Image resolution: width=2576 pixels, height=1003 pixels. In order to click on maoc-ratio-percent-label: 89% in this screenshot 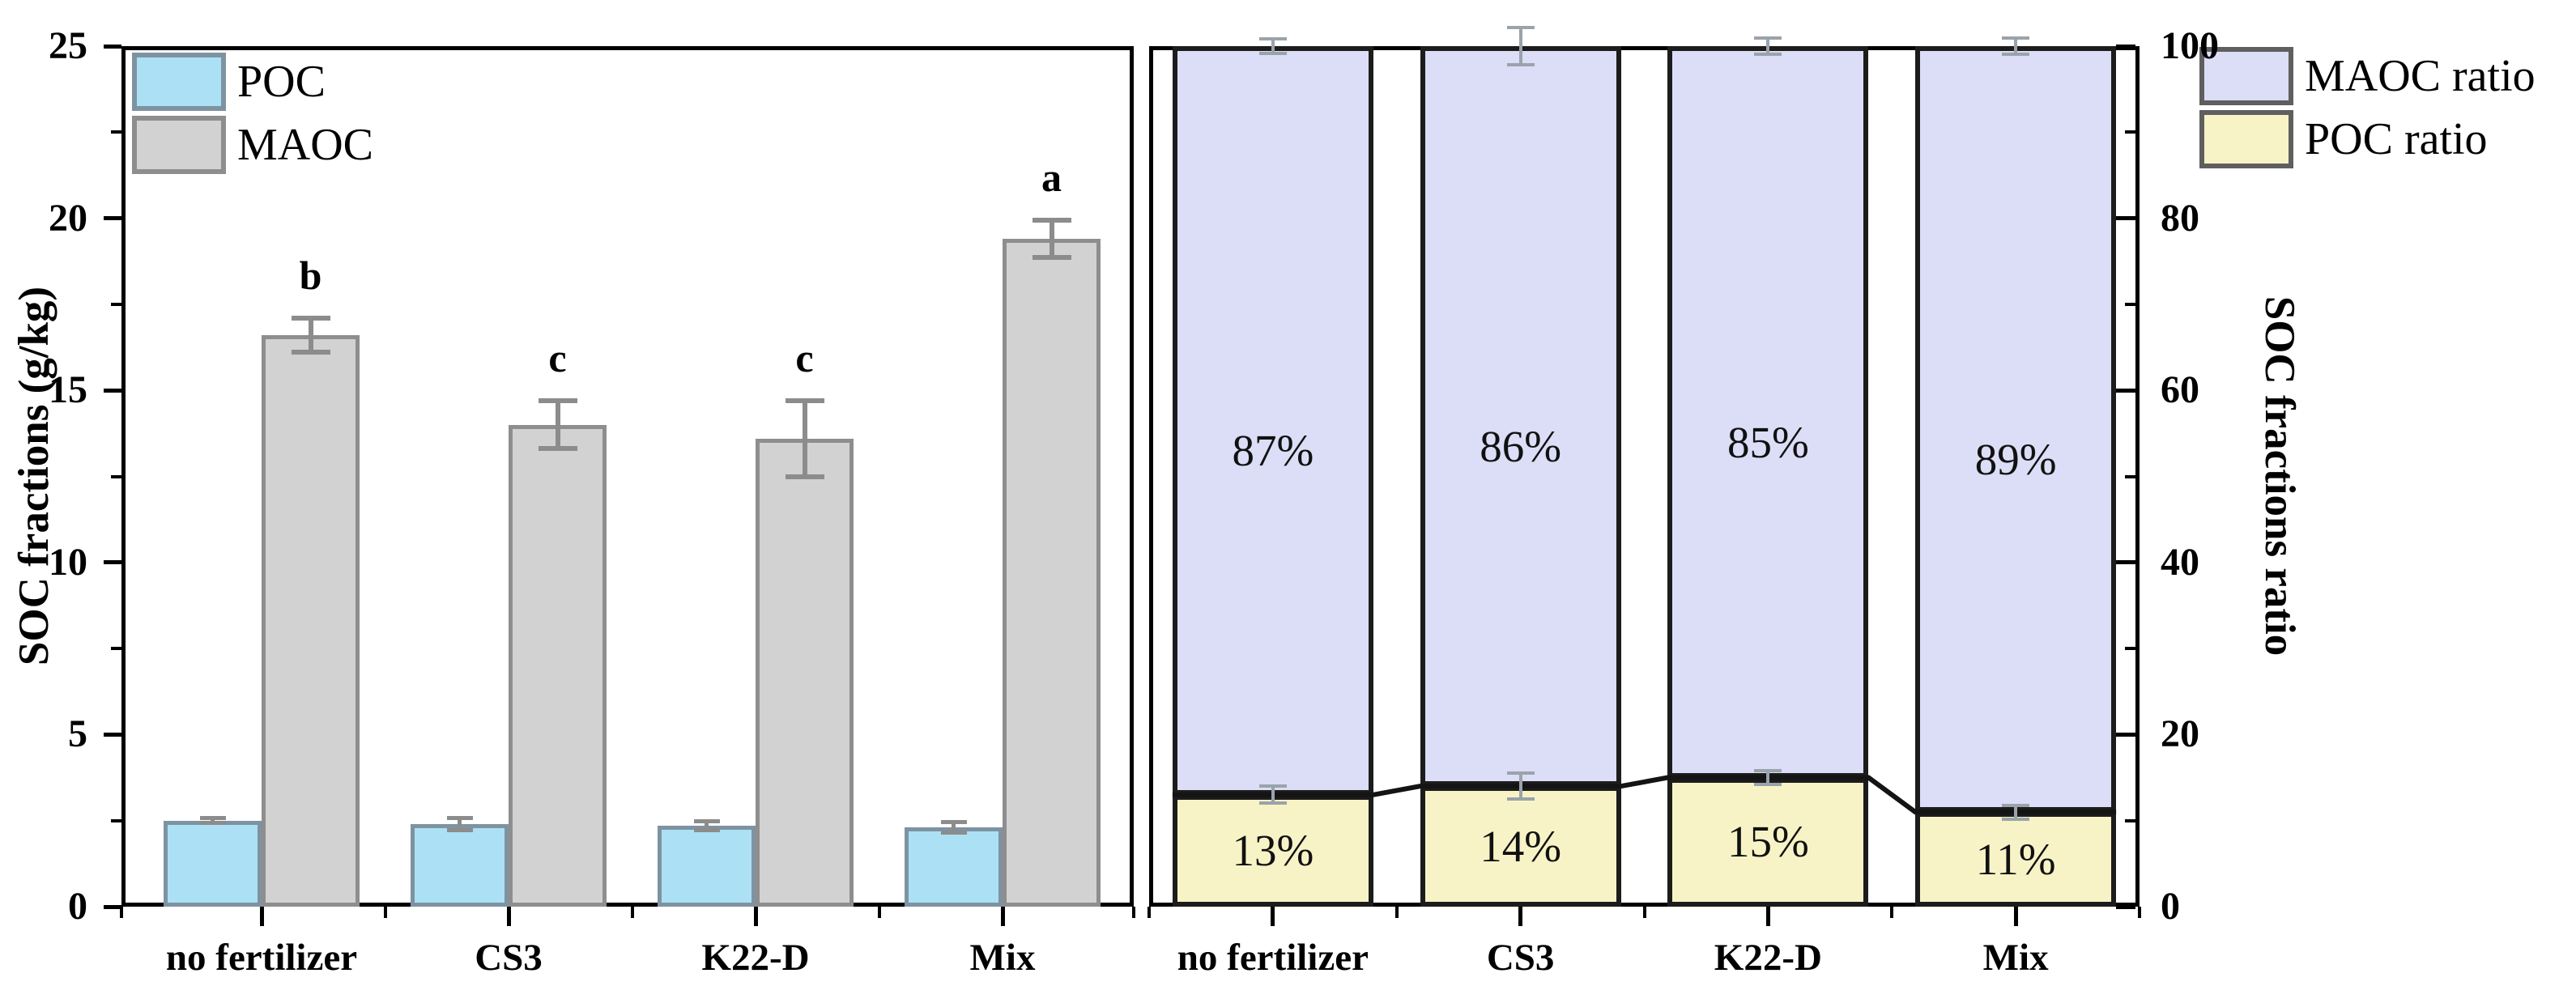, I will do `click(2015, 460)`.